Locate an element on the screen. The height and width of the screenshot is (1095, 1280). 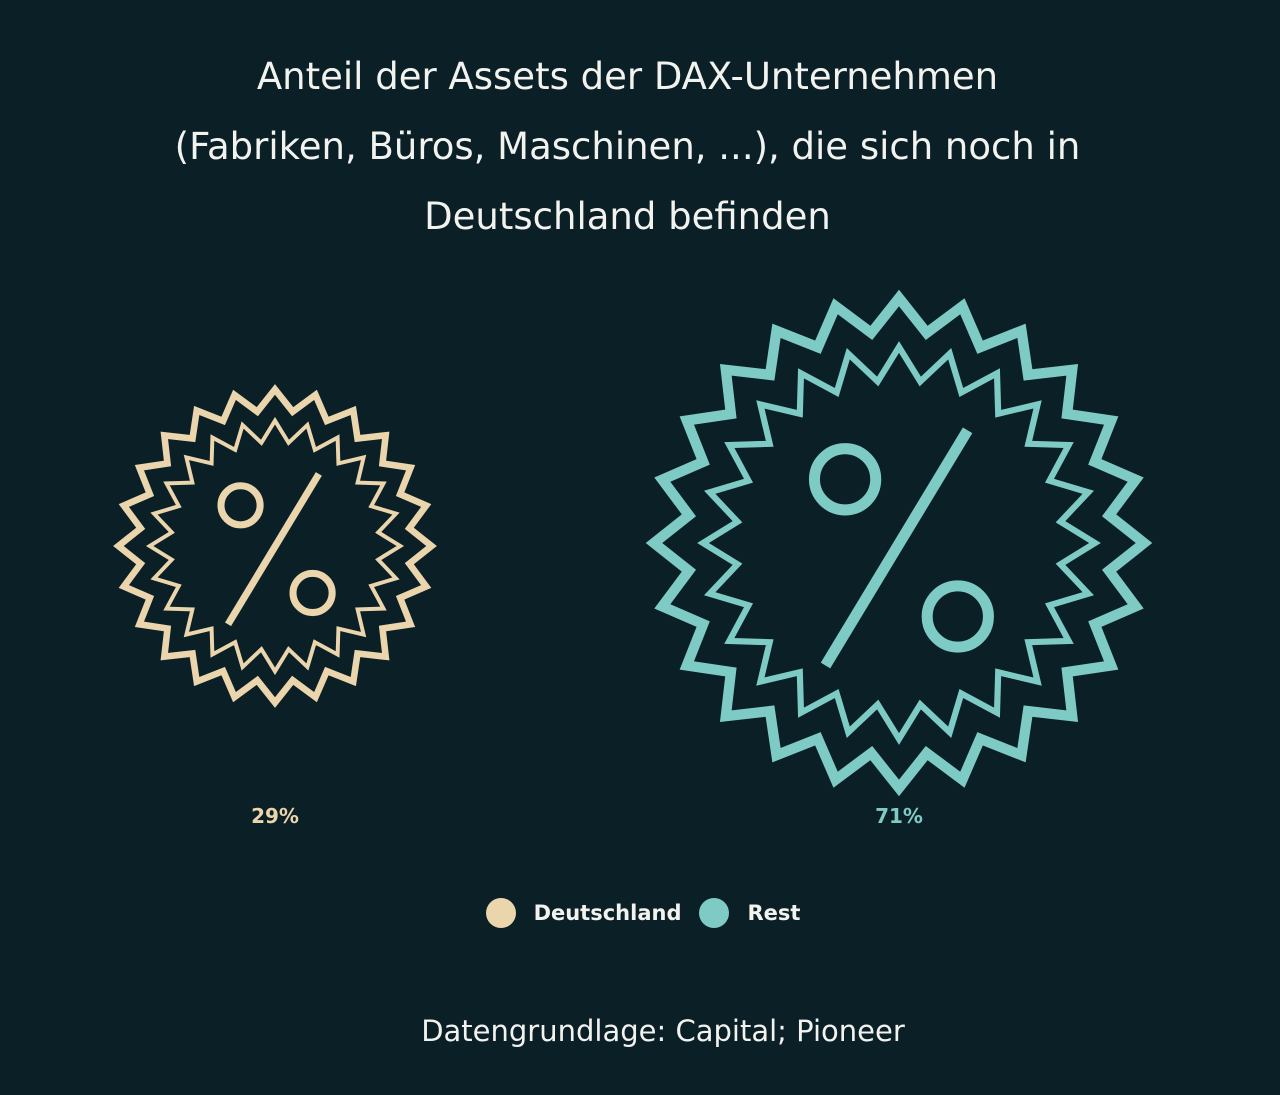
chart-legend: Deutschland Rest is located at coordinates (640, 913).